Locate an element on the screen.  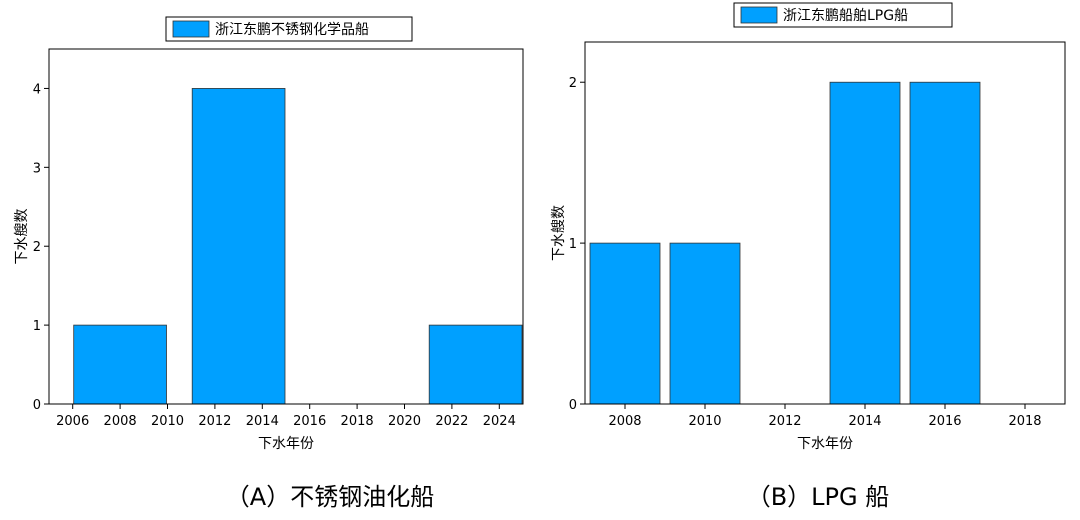
chart-caption: （A）不锈钢油化船 is located at coordinates (330, 497).